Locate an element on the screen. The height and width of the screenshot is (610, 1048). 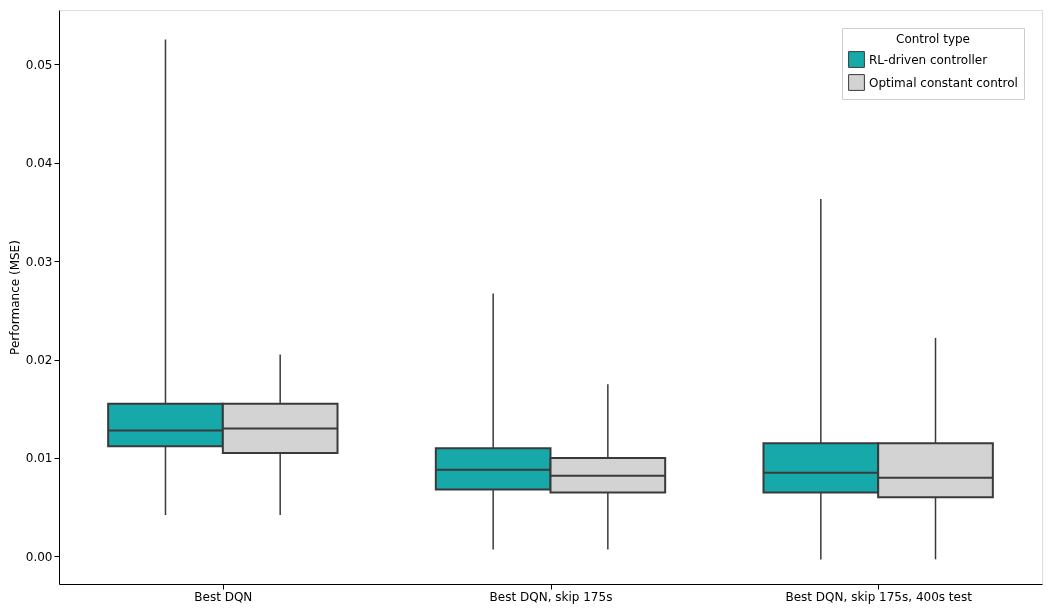
y-tick-label: 0.05 is located at coordinates (39, 64).